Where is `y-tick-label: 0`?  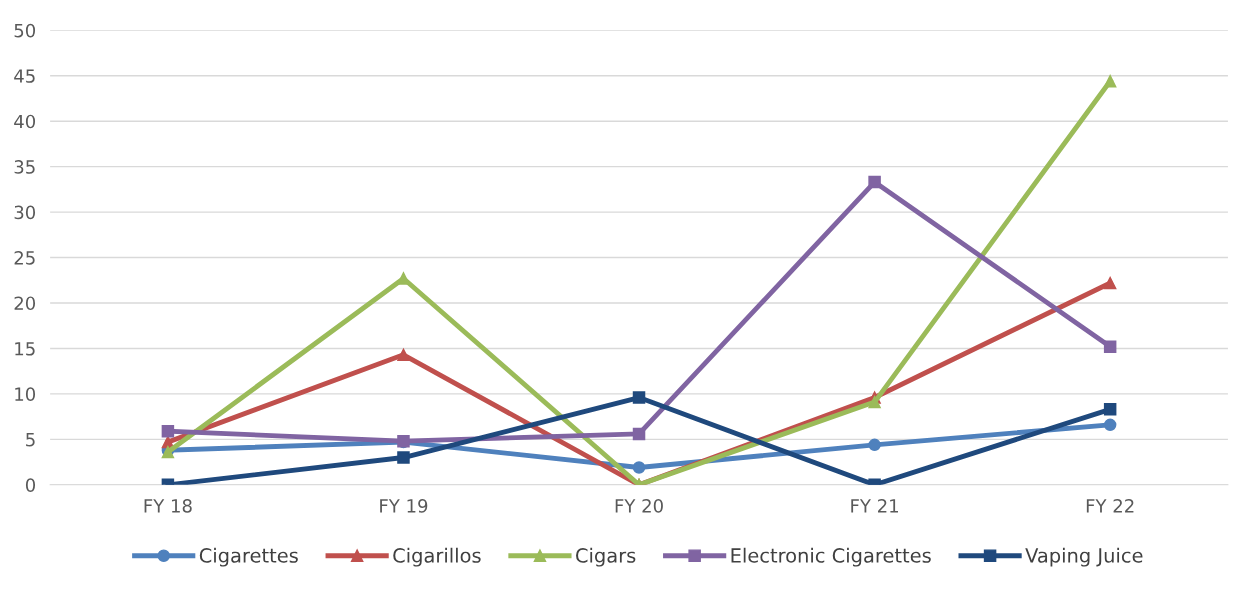 y-tick-label: 0 is located at coordinates (30, 485).